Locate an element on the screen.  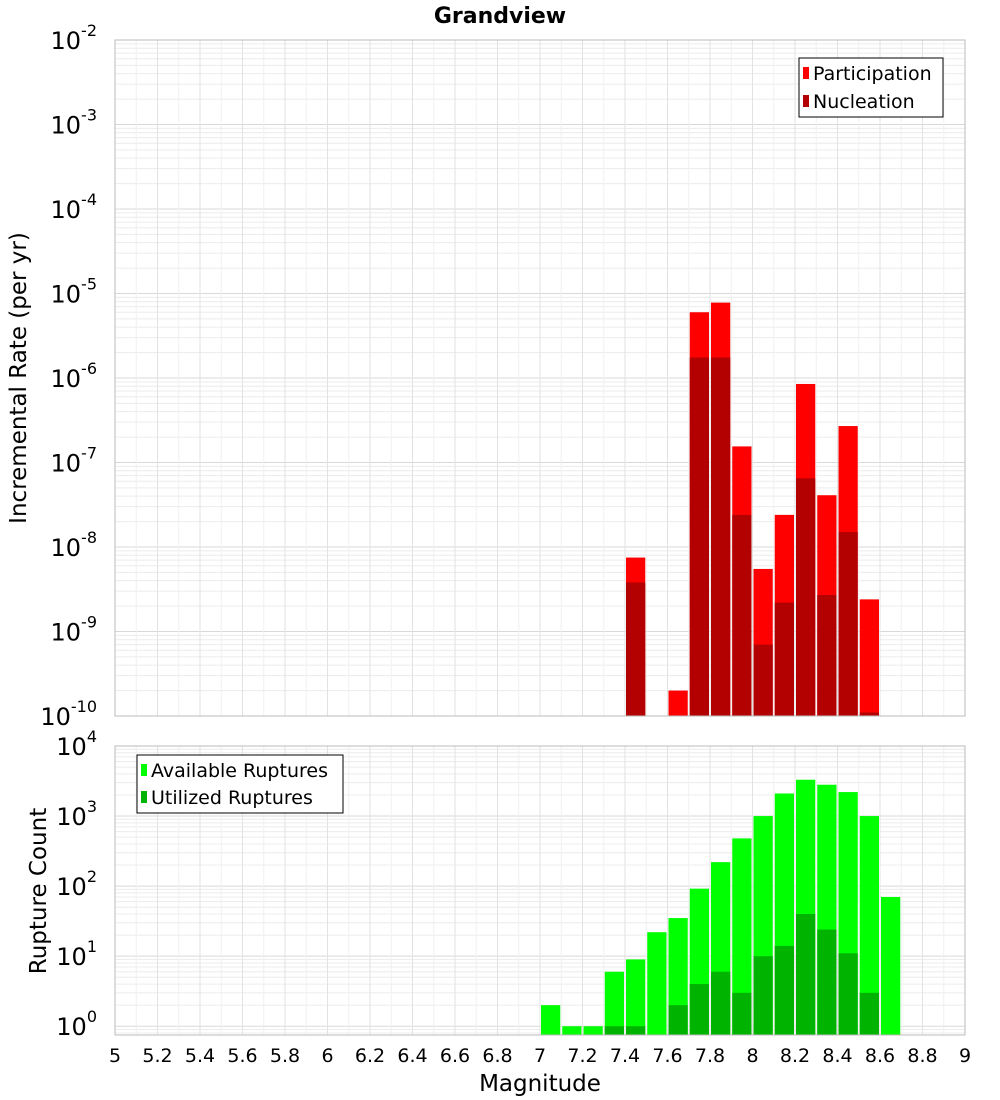
x-axis-label: Magnitude is located at coordinates (540, 1084).